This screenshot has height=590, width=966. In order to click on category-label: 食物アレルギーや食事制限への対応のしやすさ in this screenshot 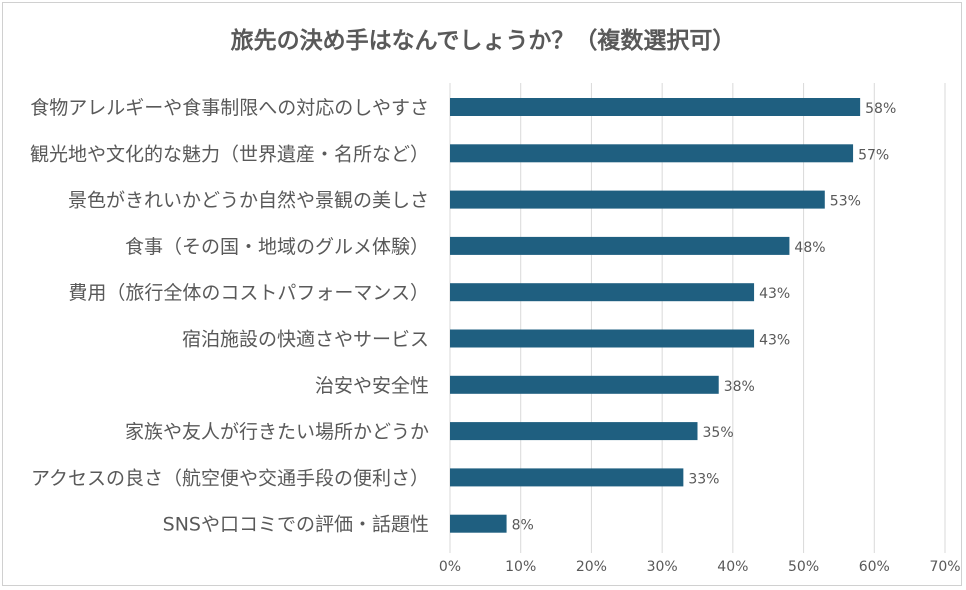, I will do `click(229, 108)`.